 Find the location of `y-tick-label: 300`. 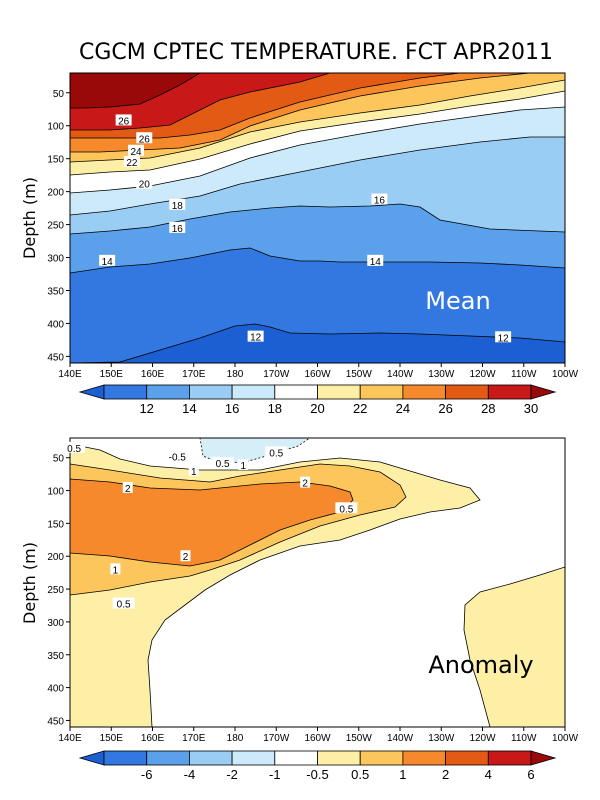

y-tick-label: 300 is located at coordinates (55, 259).